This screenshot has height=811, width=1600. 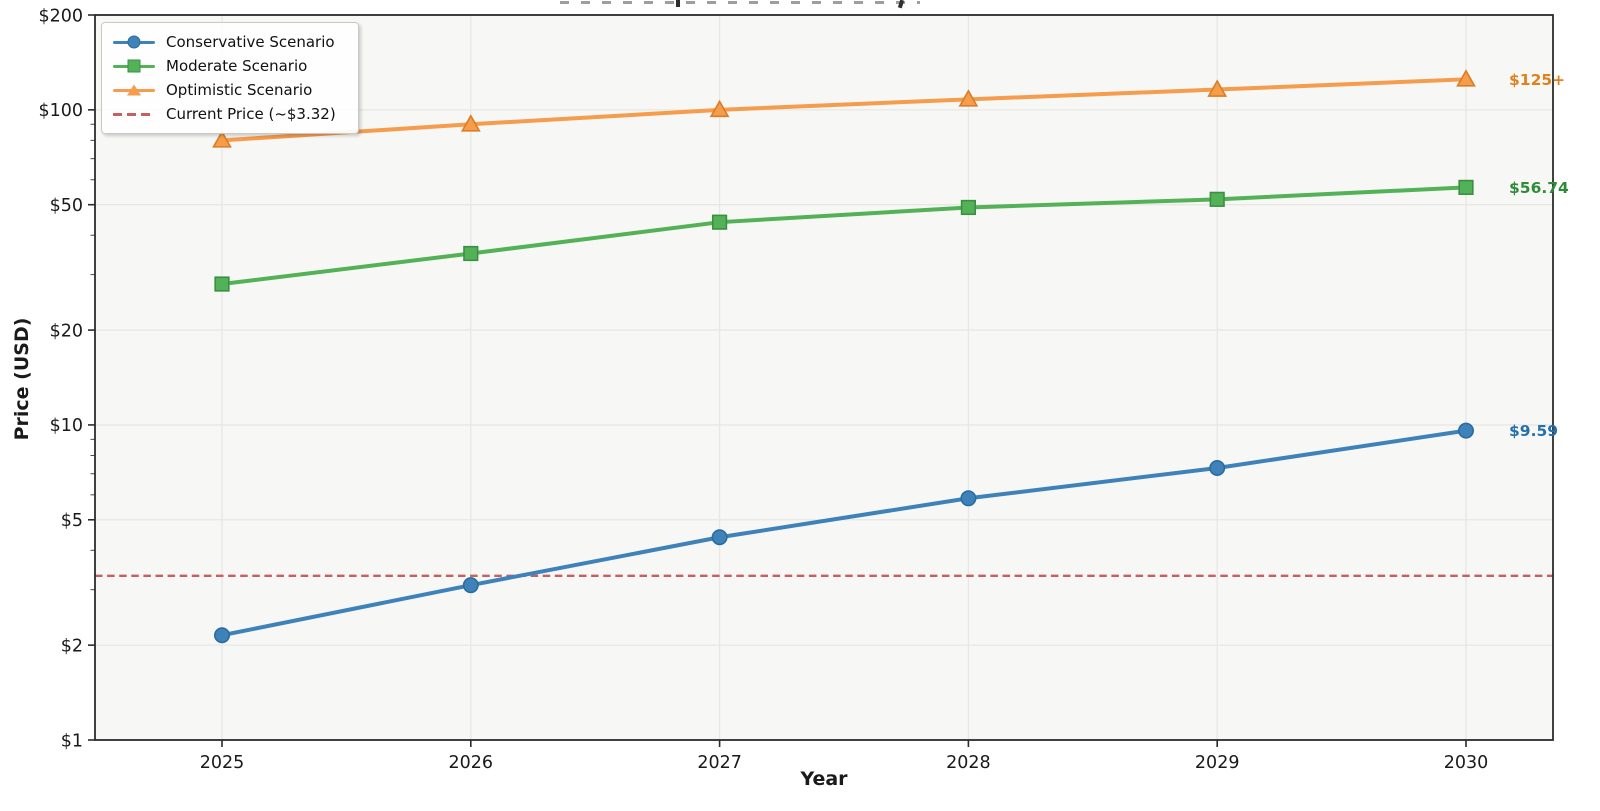 I want to click on y-tick-label: $10, so click(x=66, y=426).